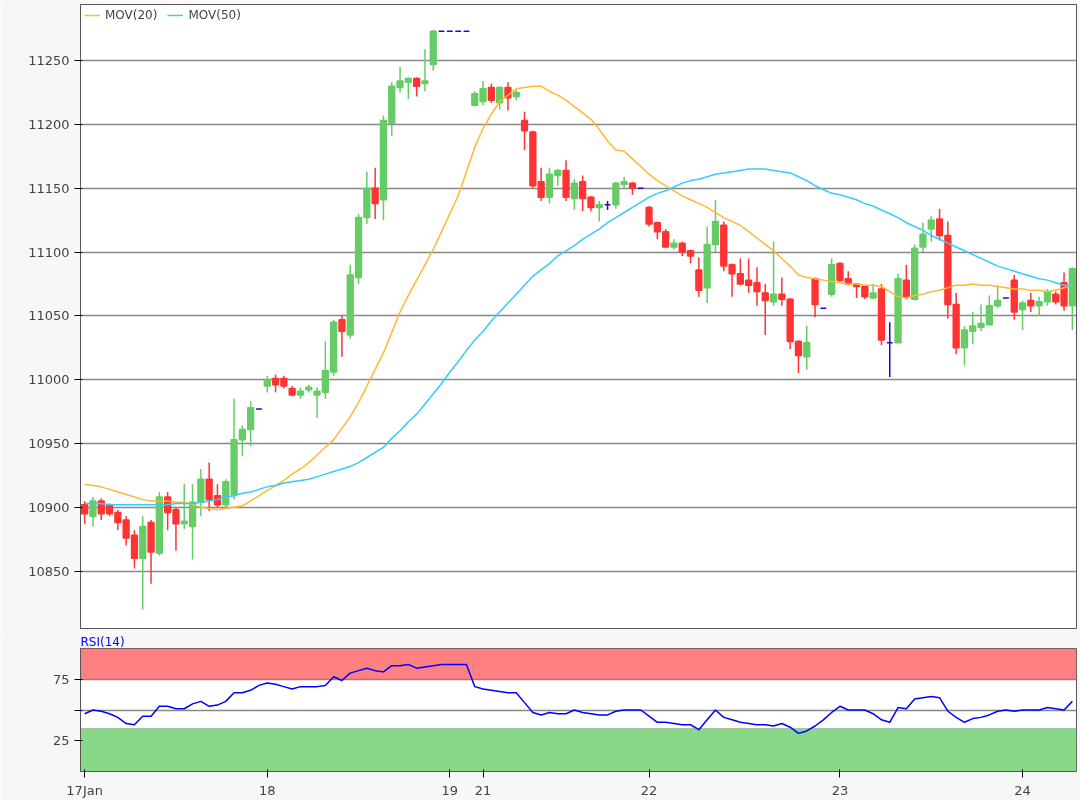 Image resolution: width=1080 pixels, height=800 pixels. I want to click on y-tick-label: 10850, so click(49, 571).